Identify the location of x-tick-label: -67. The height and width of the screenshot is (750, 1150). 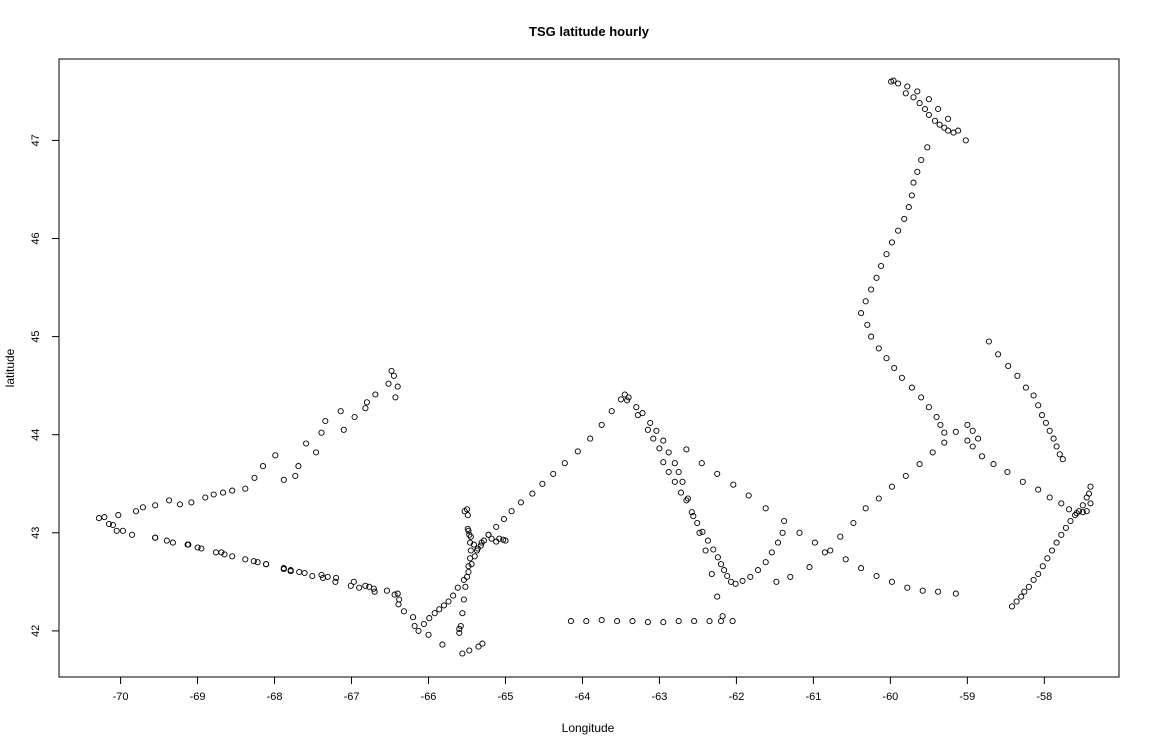
(352, 697).